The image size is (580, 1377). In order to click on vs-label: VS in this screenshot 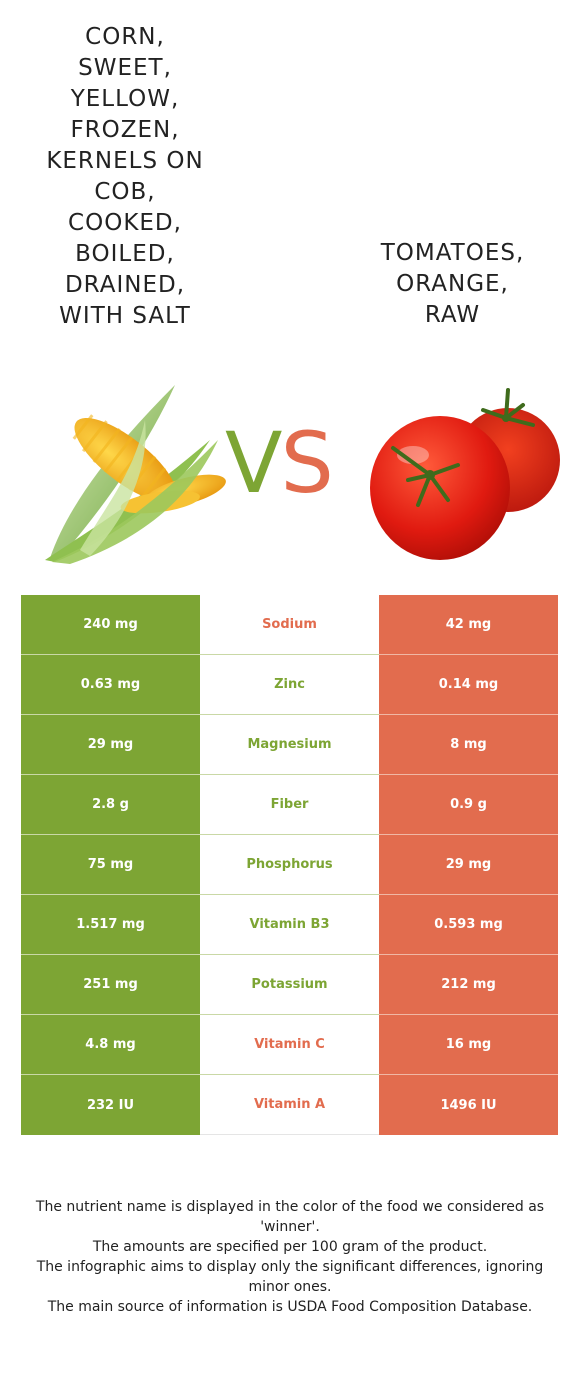, I will do `click(279, 463)`.